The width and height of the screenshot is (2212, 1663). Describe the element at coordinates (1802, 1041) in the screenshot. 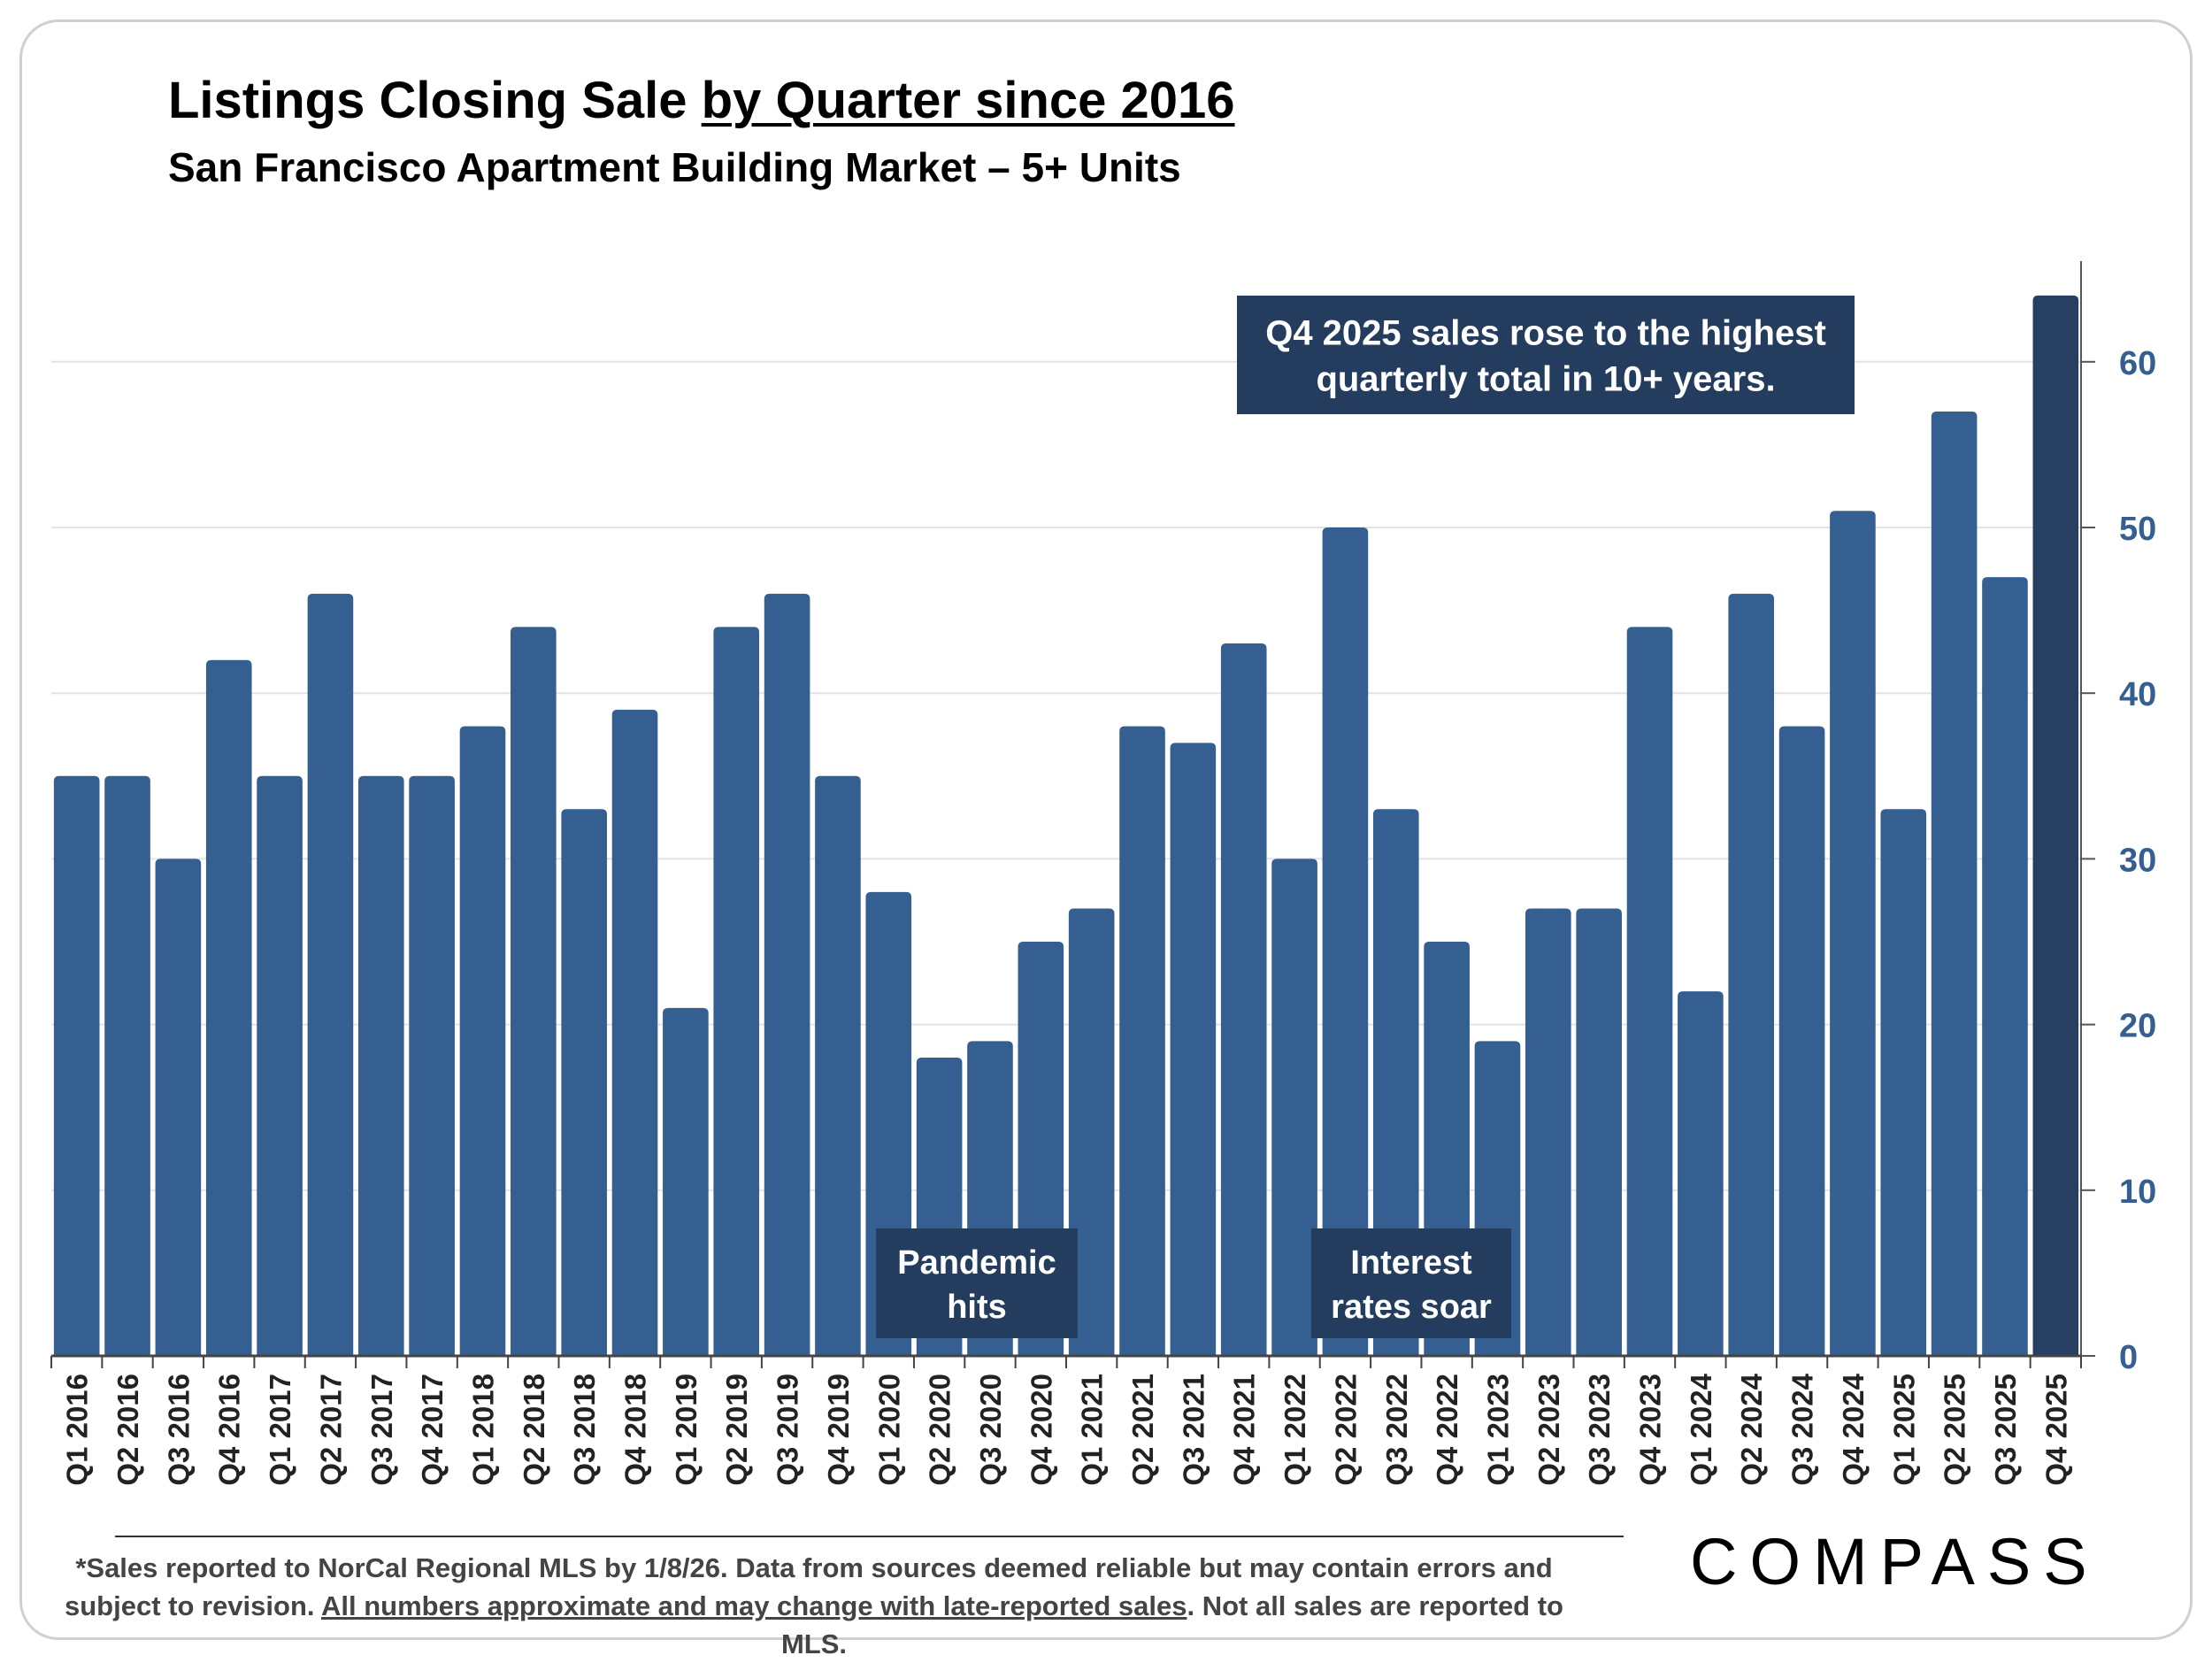

I see `bar-q3-2024` at that location.